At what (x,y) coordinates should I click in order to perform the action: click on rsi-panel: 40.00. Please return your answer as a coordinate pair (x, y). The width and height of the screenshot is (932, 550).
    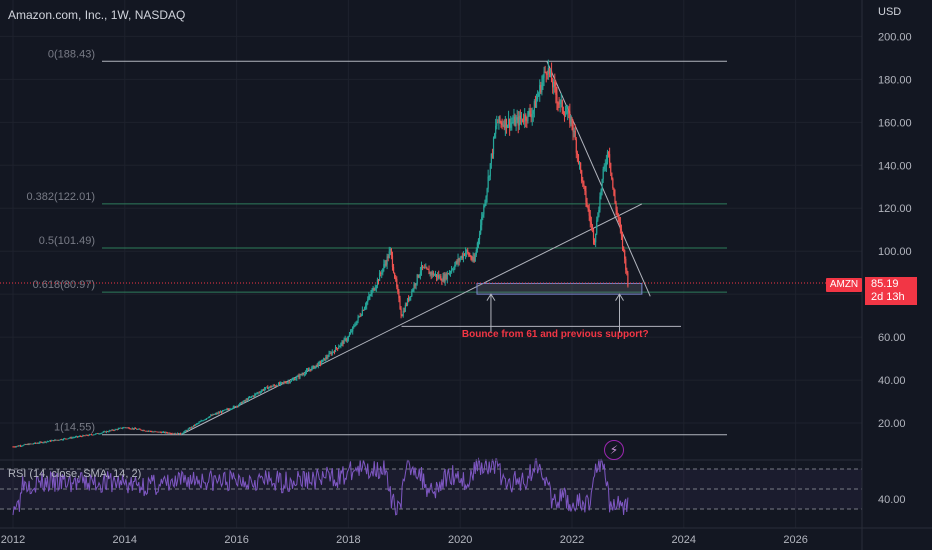
    Looking at the image, I should click on (453, 486).